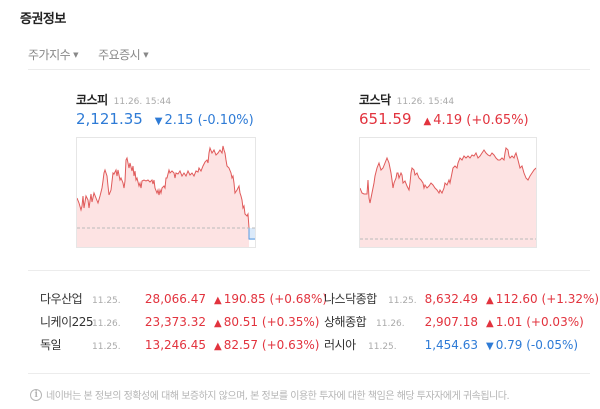  I want to click on kospi-time: 11.26. 15:44, so click(142, 102).